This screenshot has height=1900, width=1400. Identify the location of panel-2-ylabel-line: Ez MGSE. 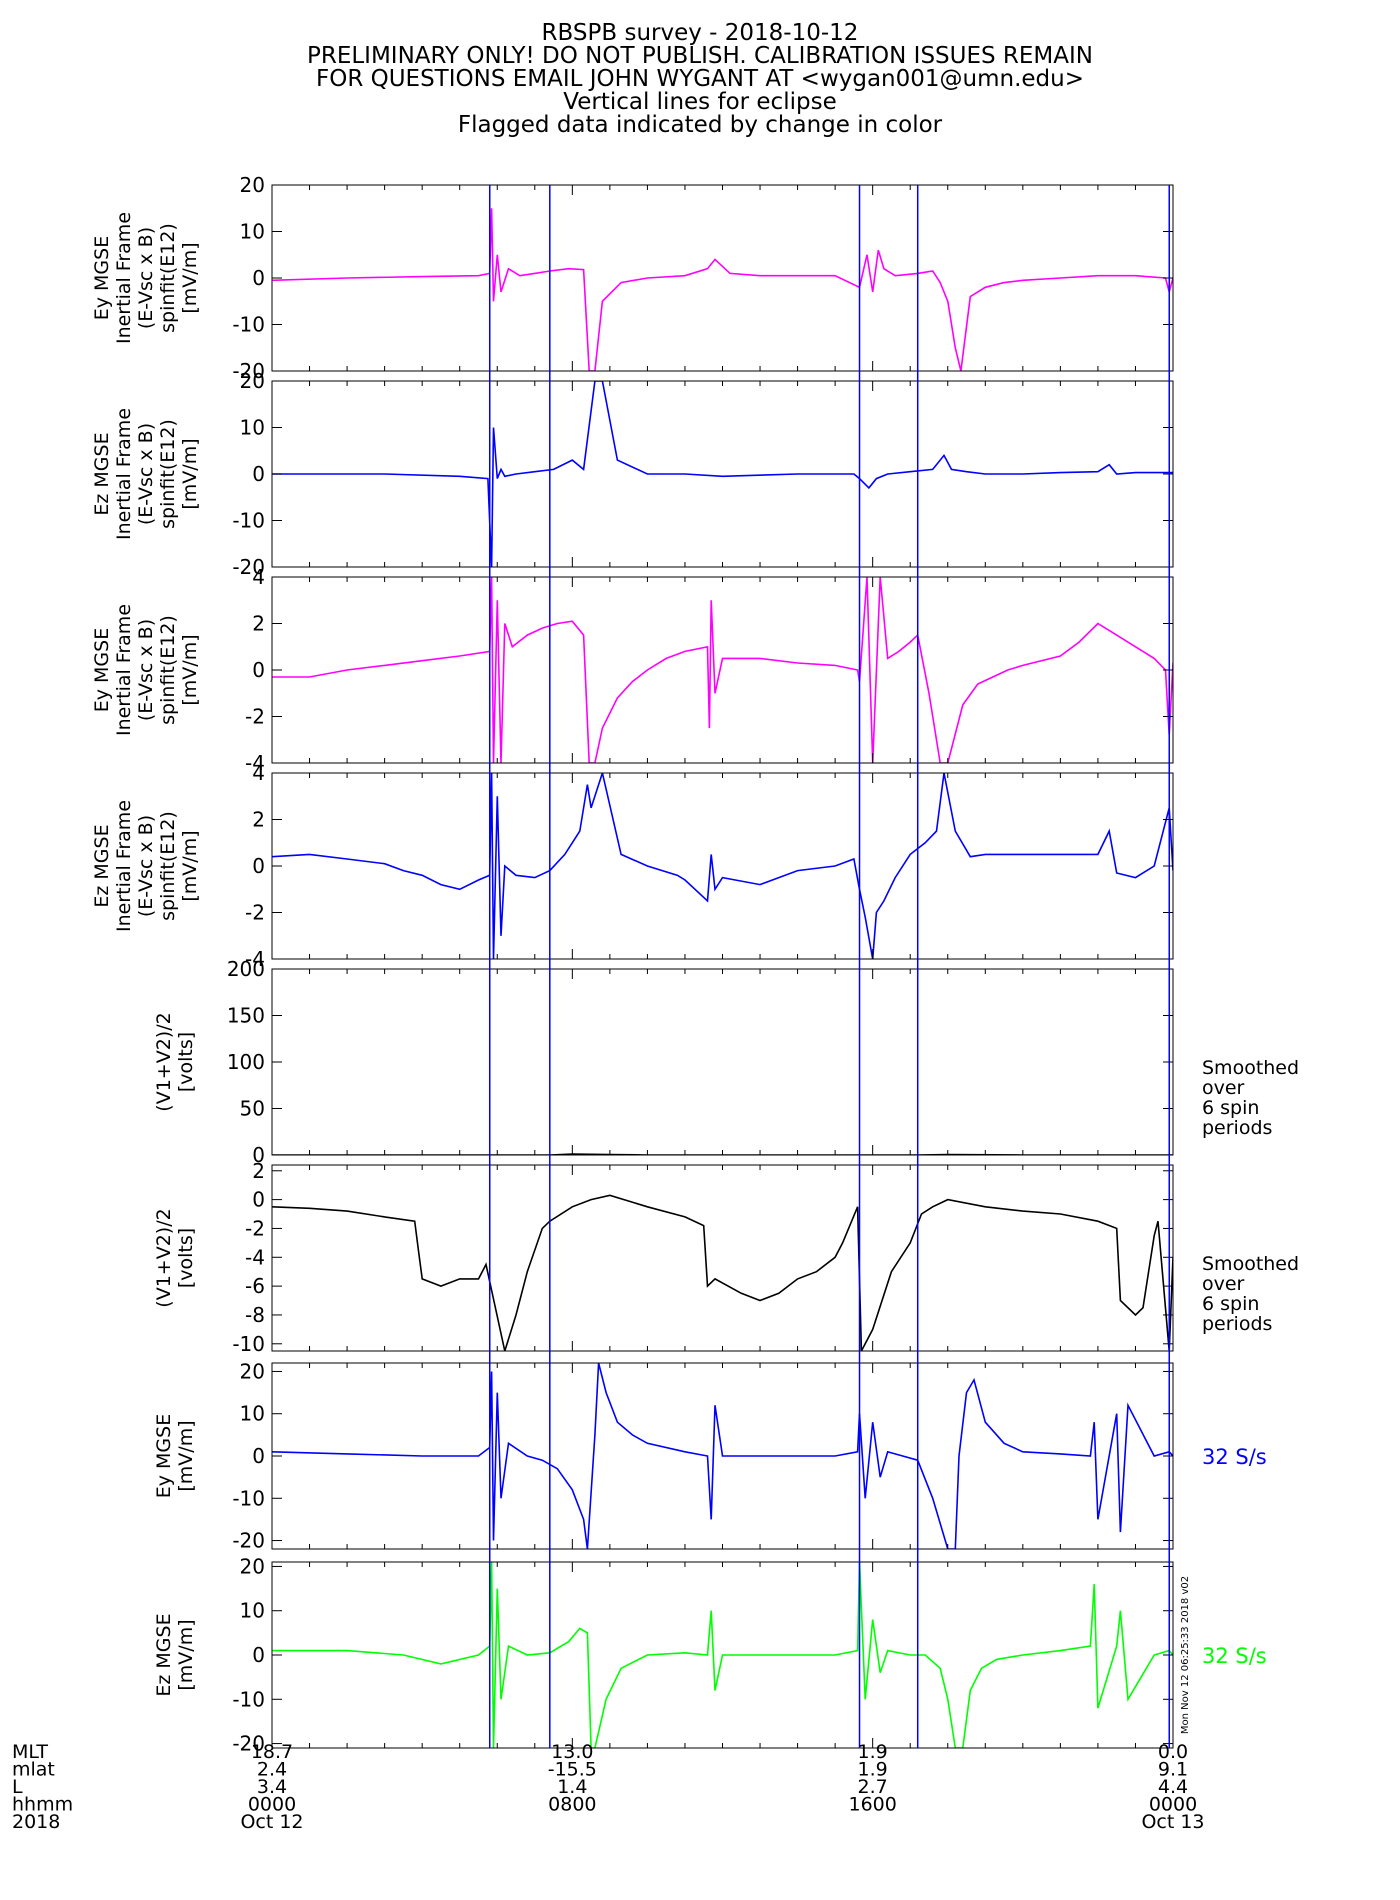
(102, 473).